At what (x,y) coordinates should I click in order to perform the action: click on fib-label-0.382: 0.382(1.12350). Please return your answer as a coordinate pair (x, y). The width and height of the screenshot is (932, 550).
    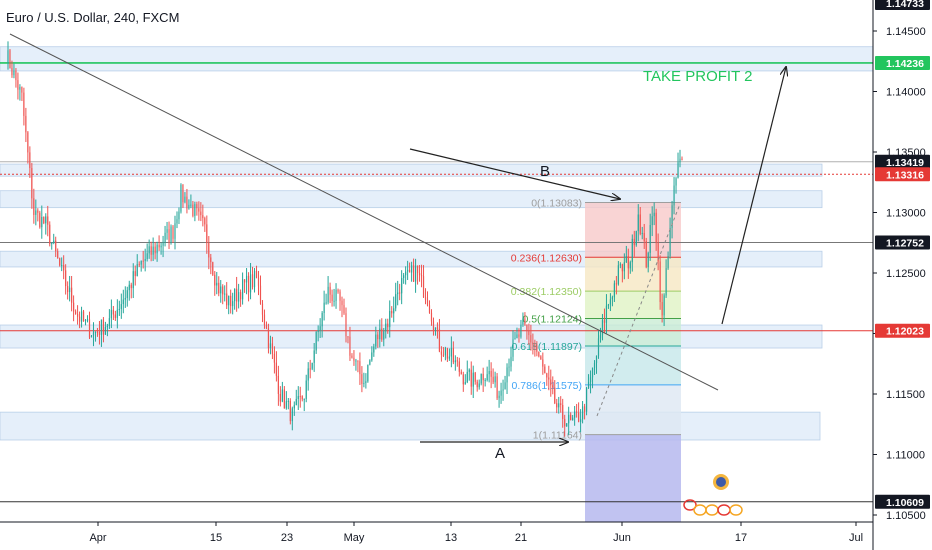
    Looking at the image, I should click on (546, 292).